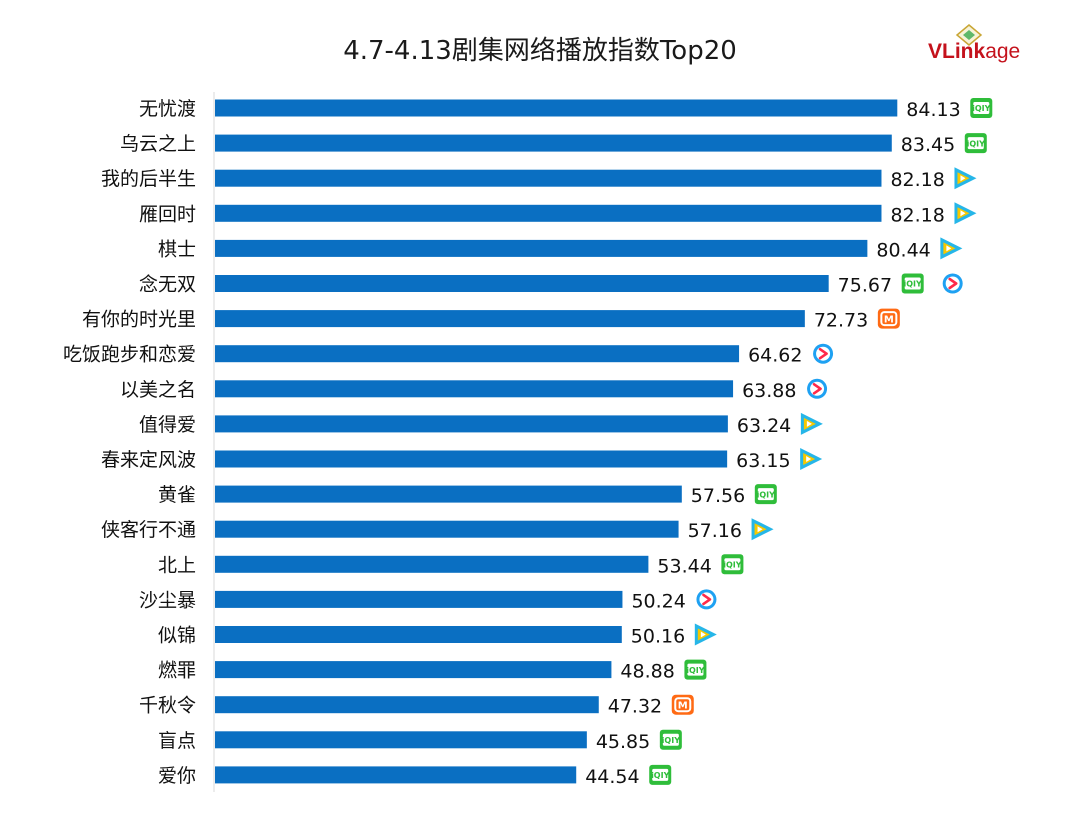  What do you see at coordinates (769, 391) in the screenshot?
I see `value-label: 63.88` at bounding box center [769, 391].